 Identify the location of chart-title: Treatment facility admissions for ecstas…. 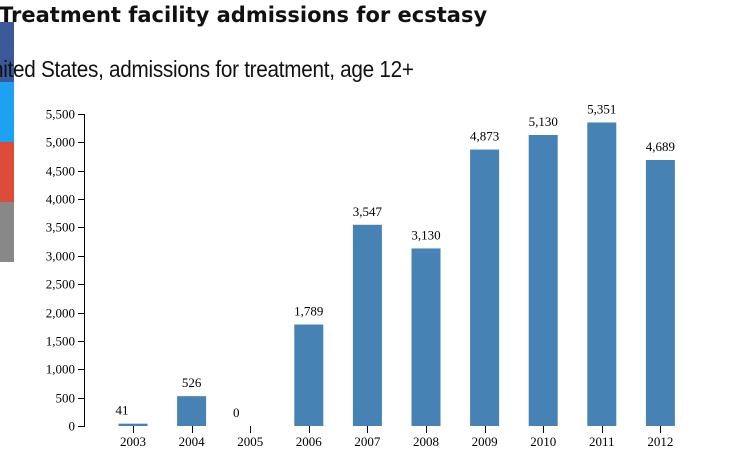
(244, 15).